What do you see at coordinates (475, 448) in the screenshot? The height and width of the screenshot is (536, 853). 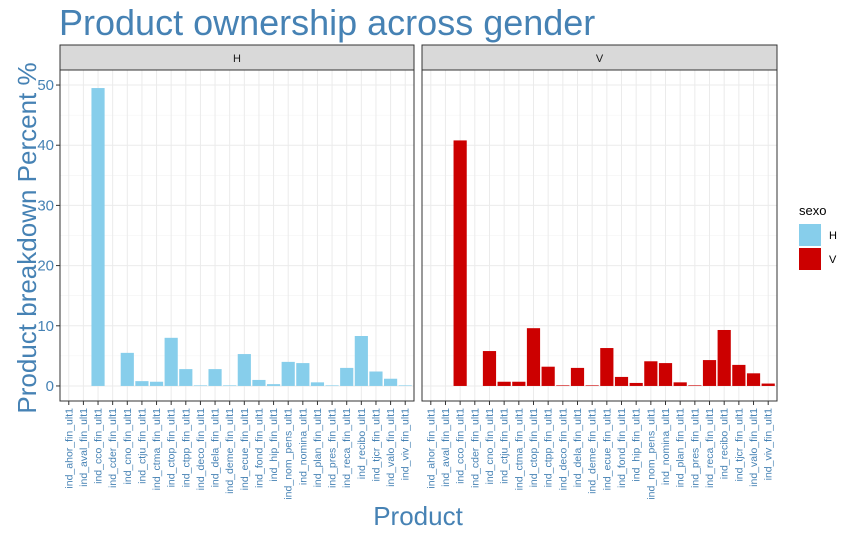 I see `x-tick-label: ind_cder_fin_ult1` at bounding box center [475, 448].